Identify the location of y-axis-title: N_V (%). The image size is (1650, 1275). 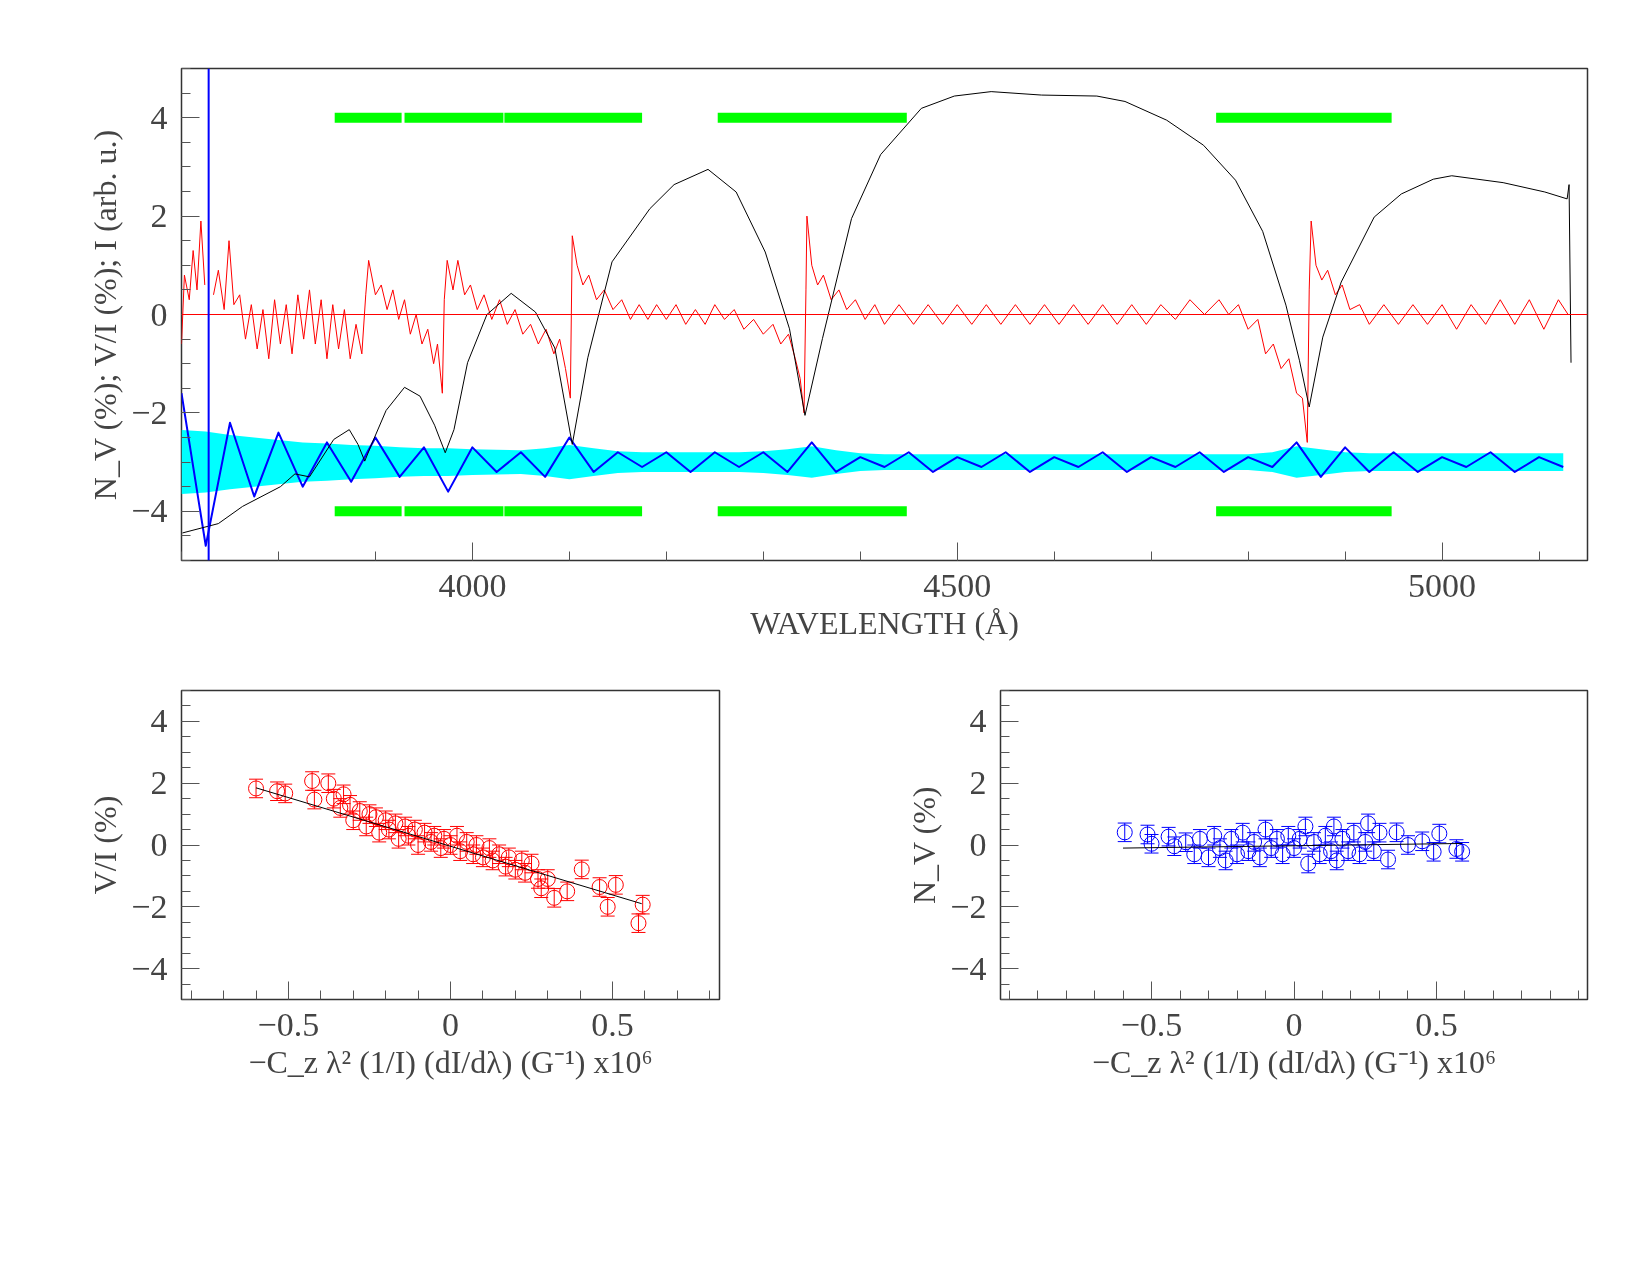
(924, 845).